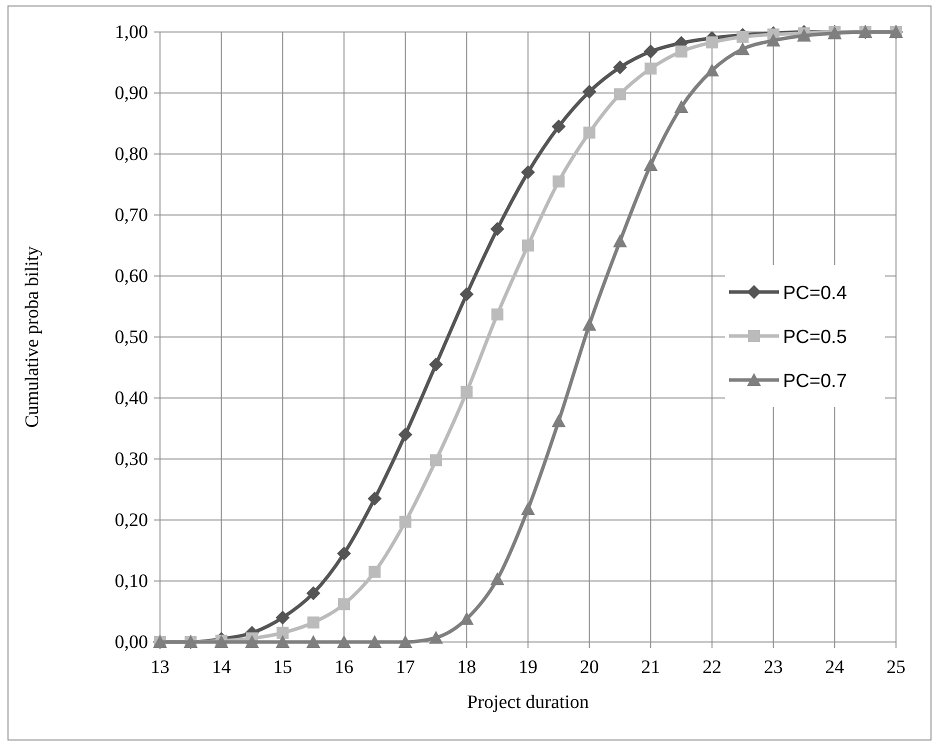 The width and height of the screenshot is (935, 744). What do you see at coordinates (835, 667) in the screenshot?
I see `x-tick-label: 24` at bounding box center [835, 667].